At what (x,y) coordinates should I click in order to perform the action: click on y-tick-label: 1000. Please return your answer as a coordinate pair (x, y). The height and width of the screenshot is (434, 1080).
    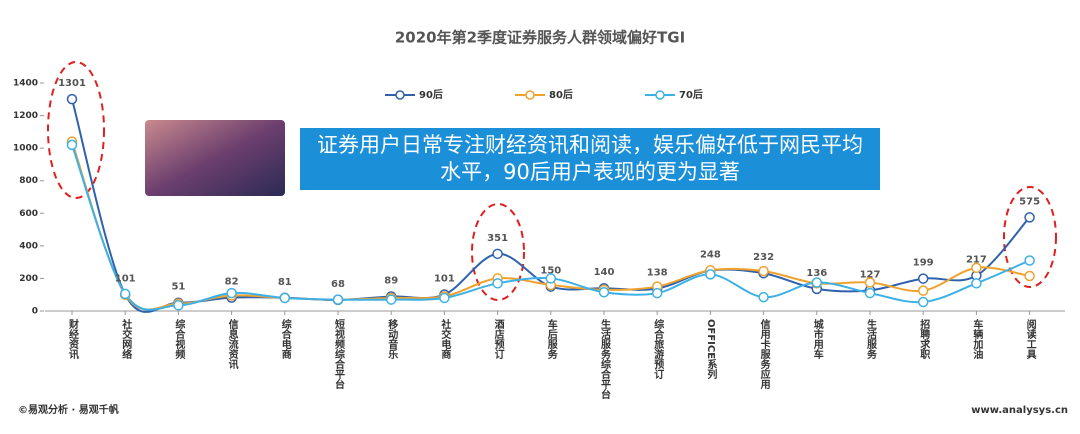
    Looking at the image, I should click on (25, 149).